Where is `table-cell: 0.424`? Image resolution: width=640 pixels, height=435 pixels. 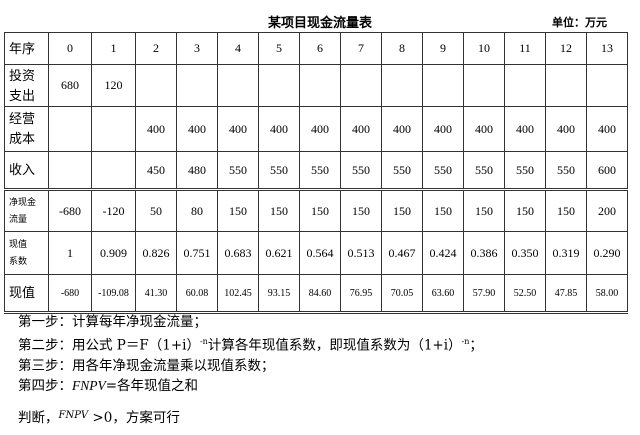 table-cell: 0.424 is located at coordinates (443, 253).